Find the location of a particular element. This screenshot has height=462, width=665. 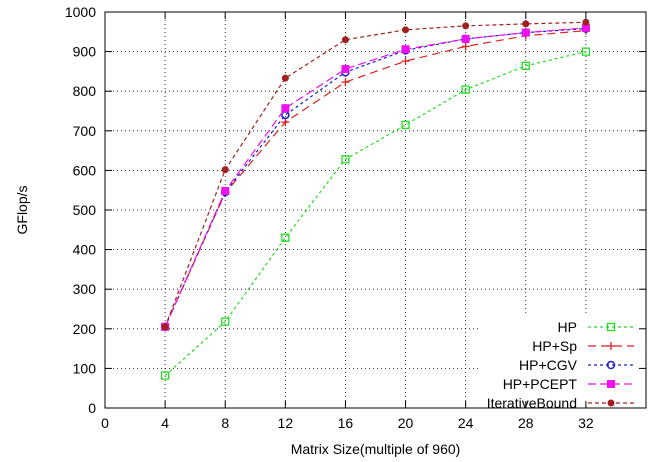

legend-item: IterativeBound is located at coordinates (560, 403).